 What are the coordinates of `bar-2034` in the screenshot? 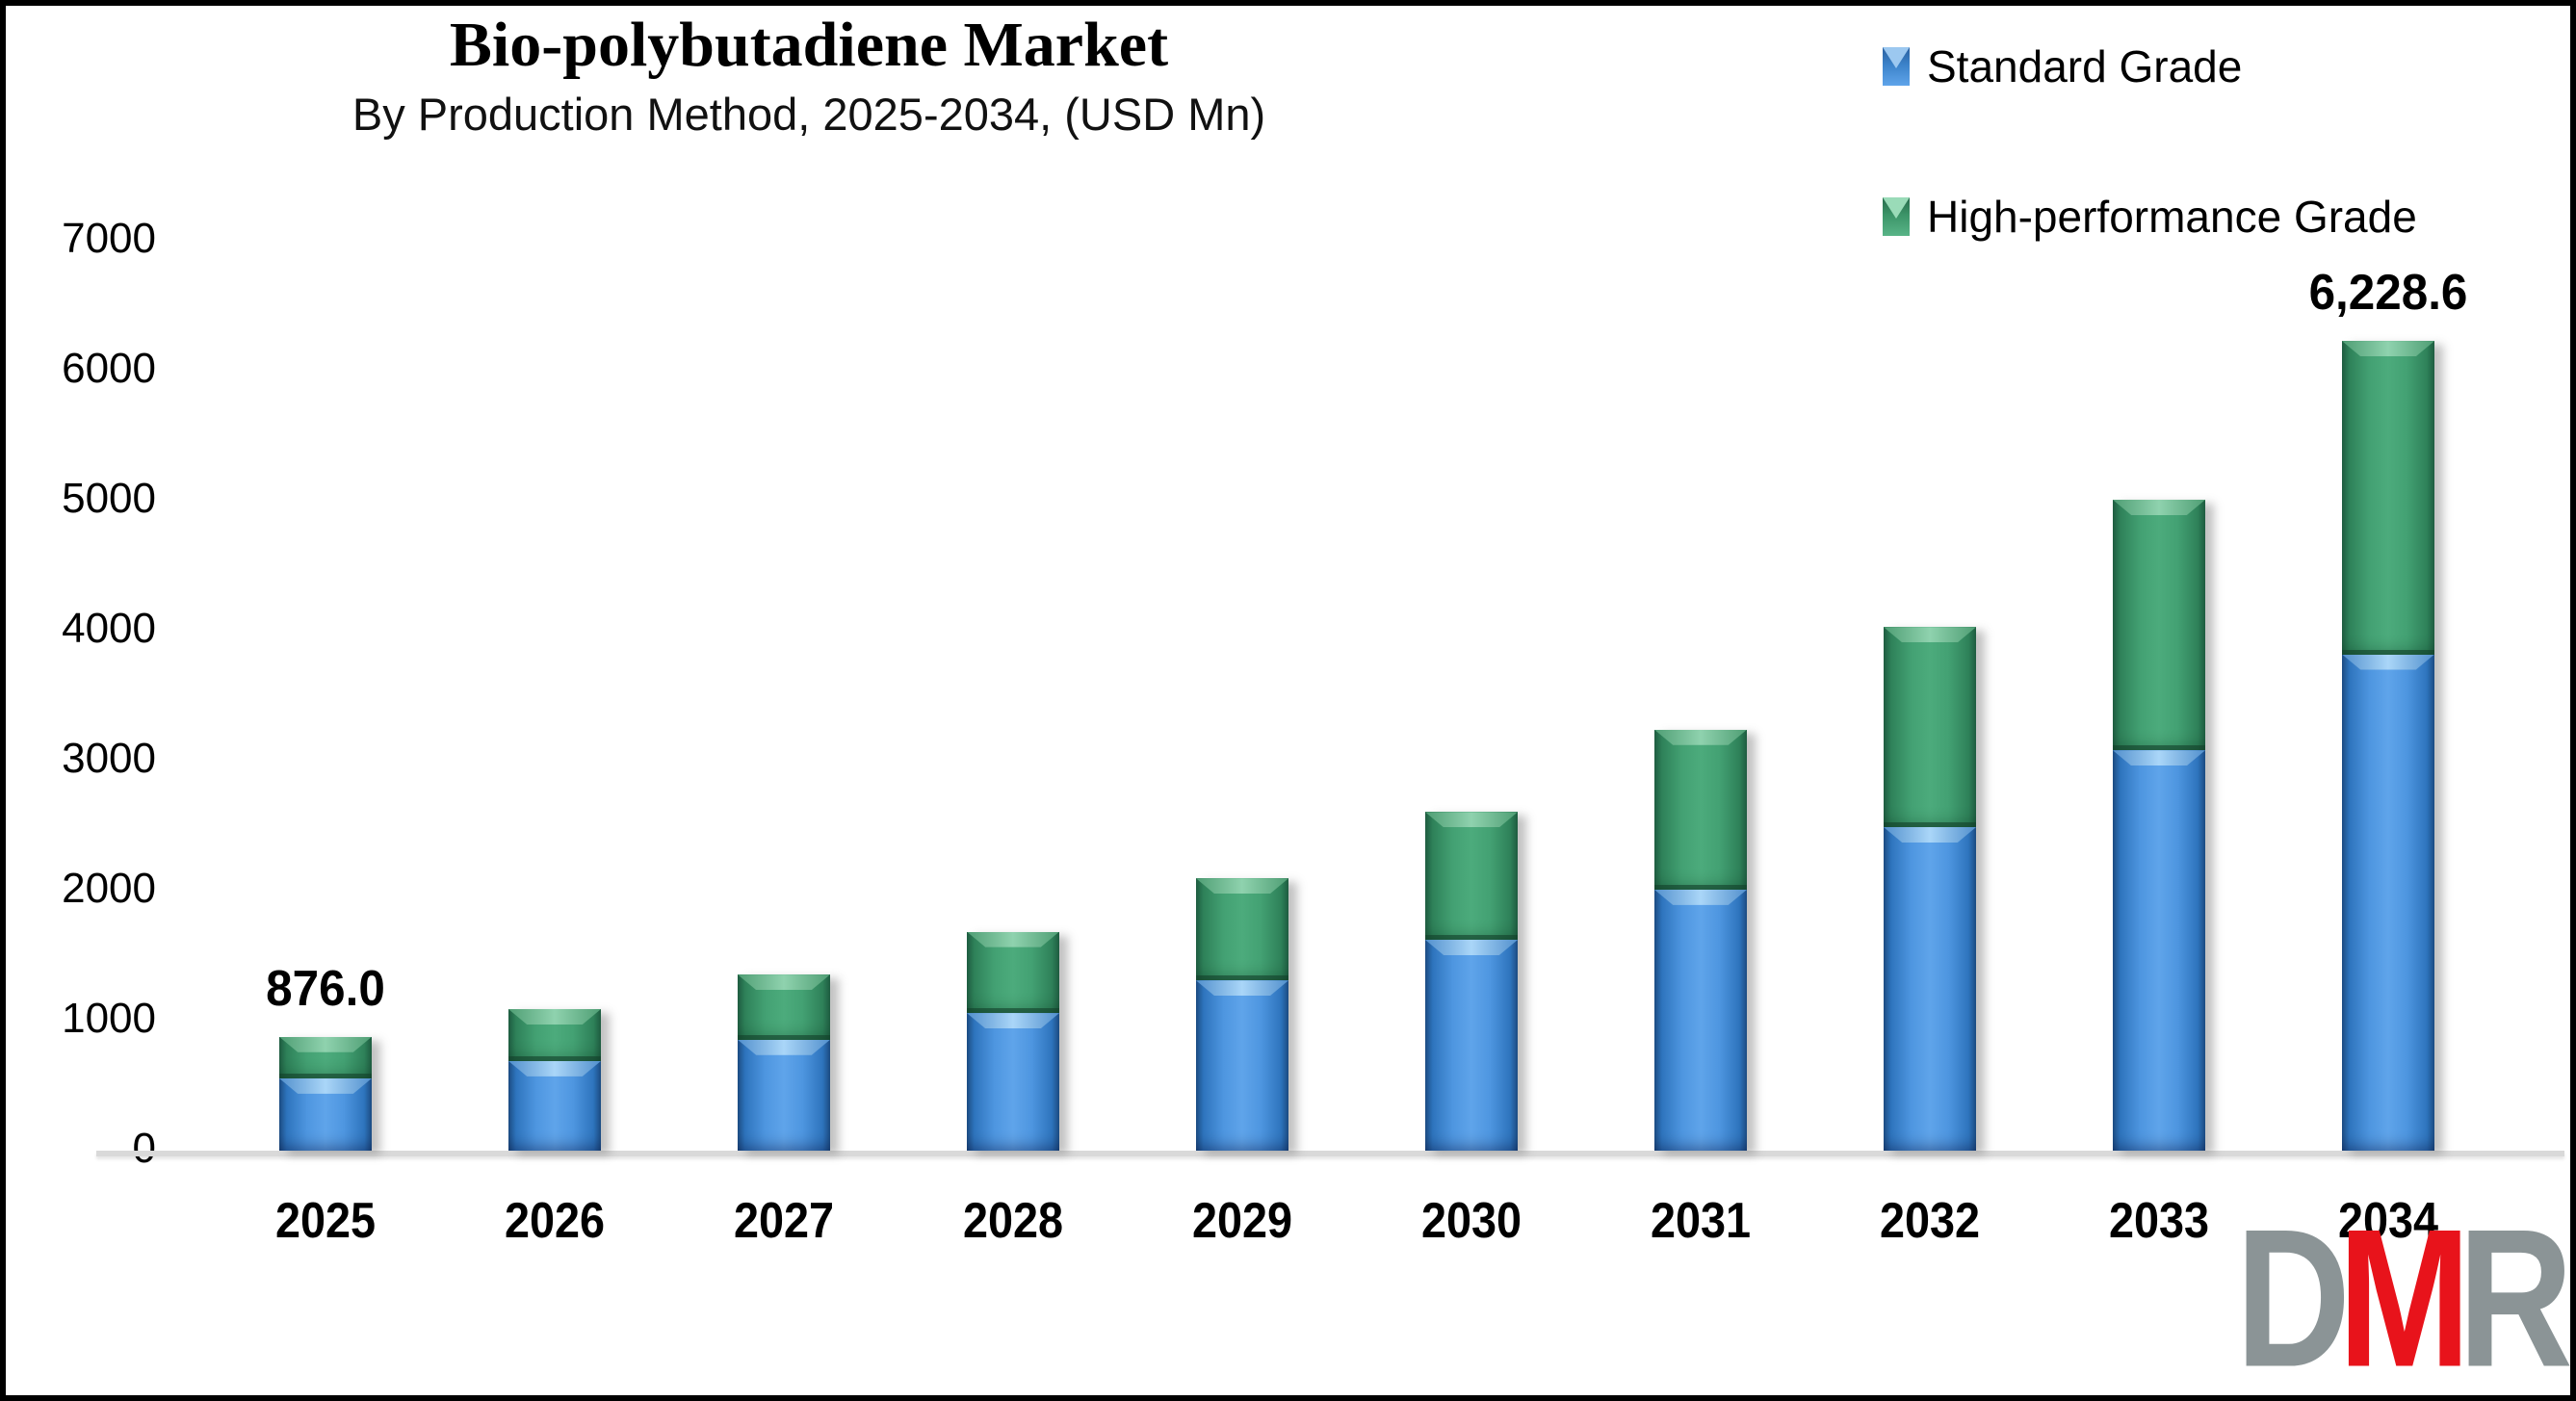 It's located at (2388, 746).